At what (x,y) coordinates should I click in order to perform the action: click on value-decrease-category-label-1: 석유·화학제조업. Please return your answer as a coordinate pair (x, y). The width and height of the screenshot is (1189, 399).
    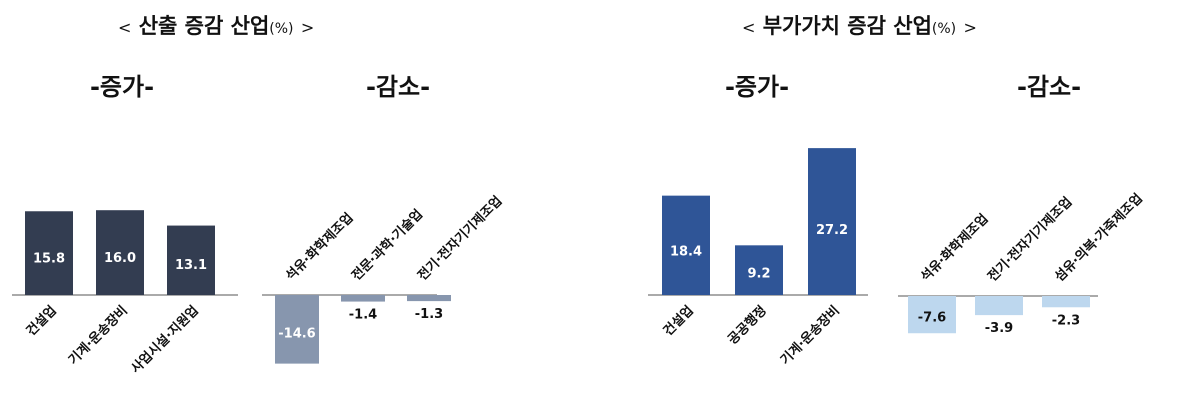
    Looking at the image, I should click on (955, 248).